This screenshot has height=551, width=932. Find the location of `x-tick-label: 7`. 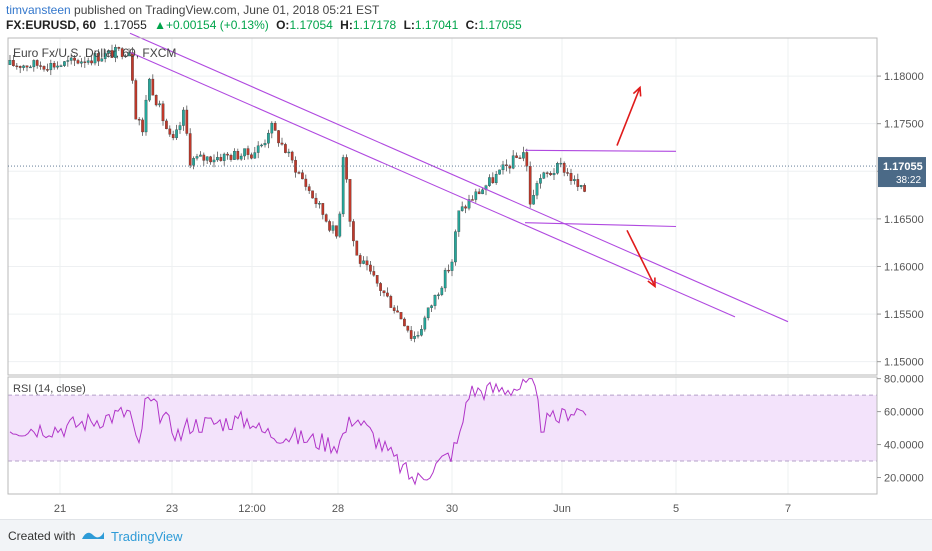

x-tick-label: 7 is located at coordinates (788, 509).